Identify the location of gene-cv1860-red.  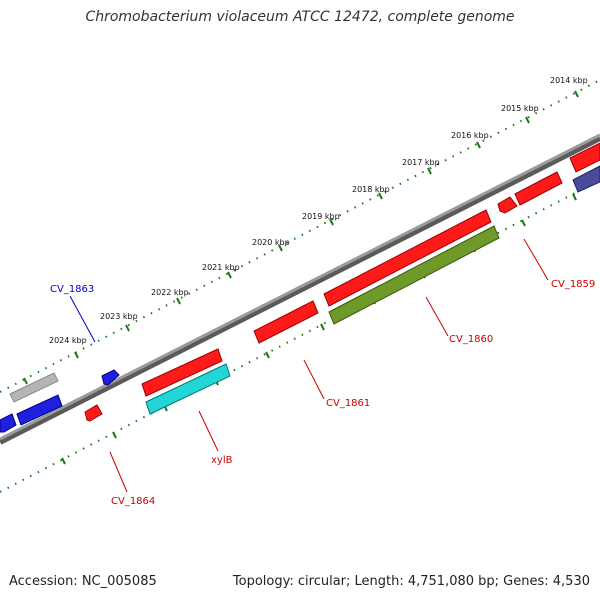
(407, 258).